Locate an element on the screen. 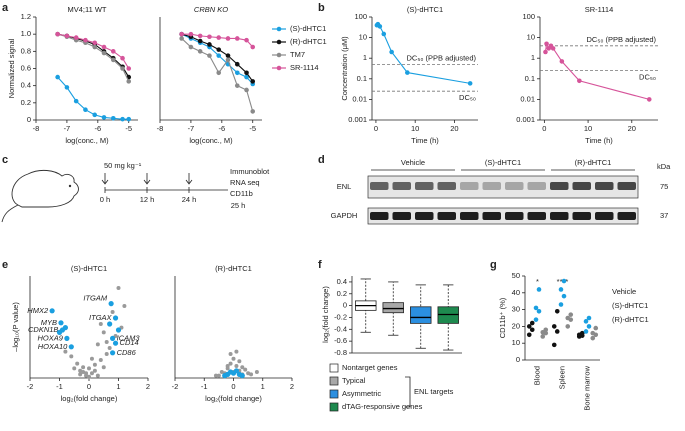 This screenshot has width=685, height=431. legend-label: dTAG-responsive genes is located at coordinates (382, 406).